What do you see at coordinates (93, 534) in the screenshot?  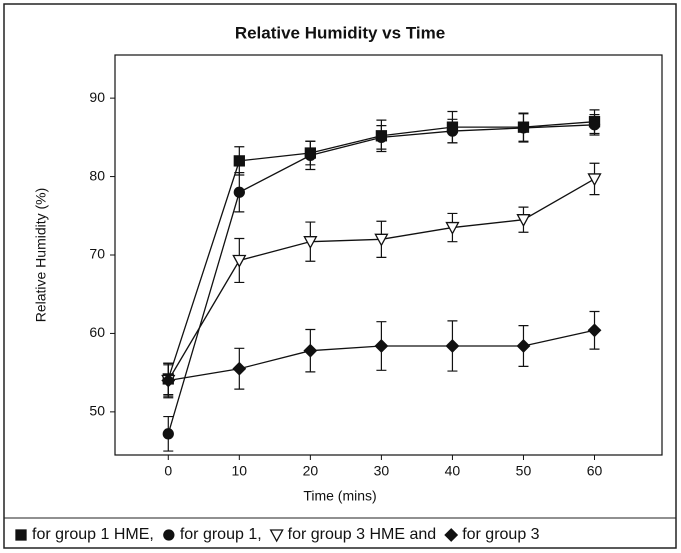 I see `legend-label: for group 1 HME,` at bounding box center [93, 534].